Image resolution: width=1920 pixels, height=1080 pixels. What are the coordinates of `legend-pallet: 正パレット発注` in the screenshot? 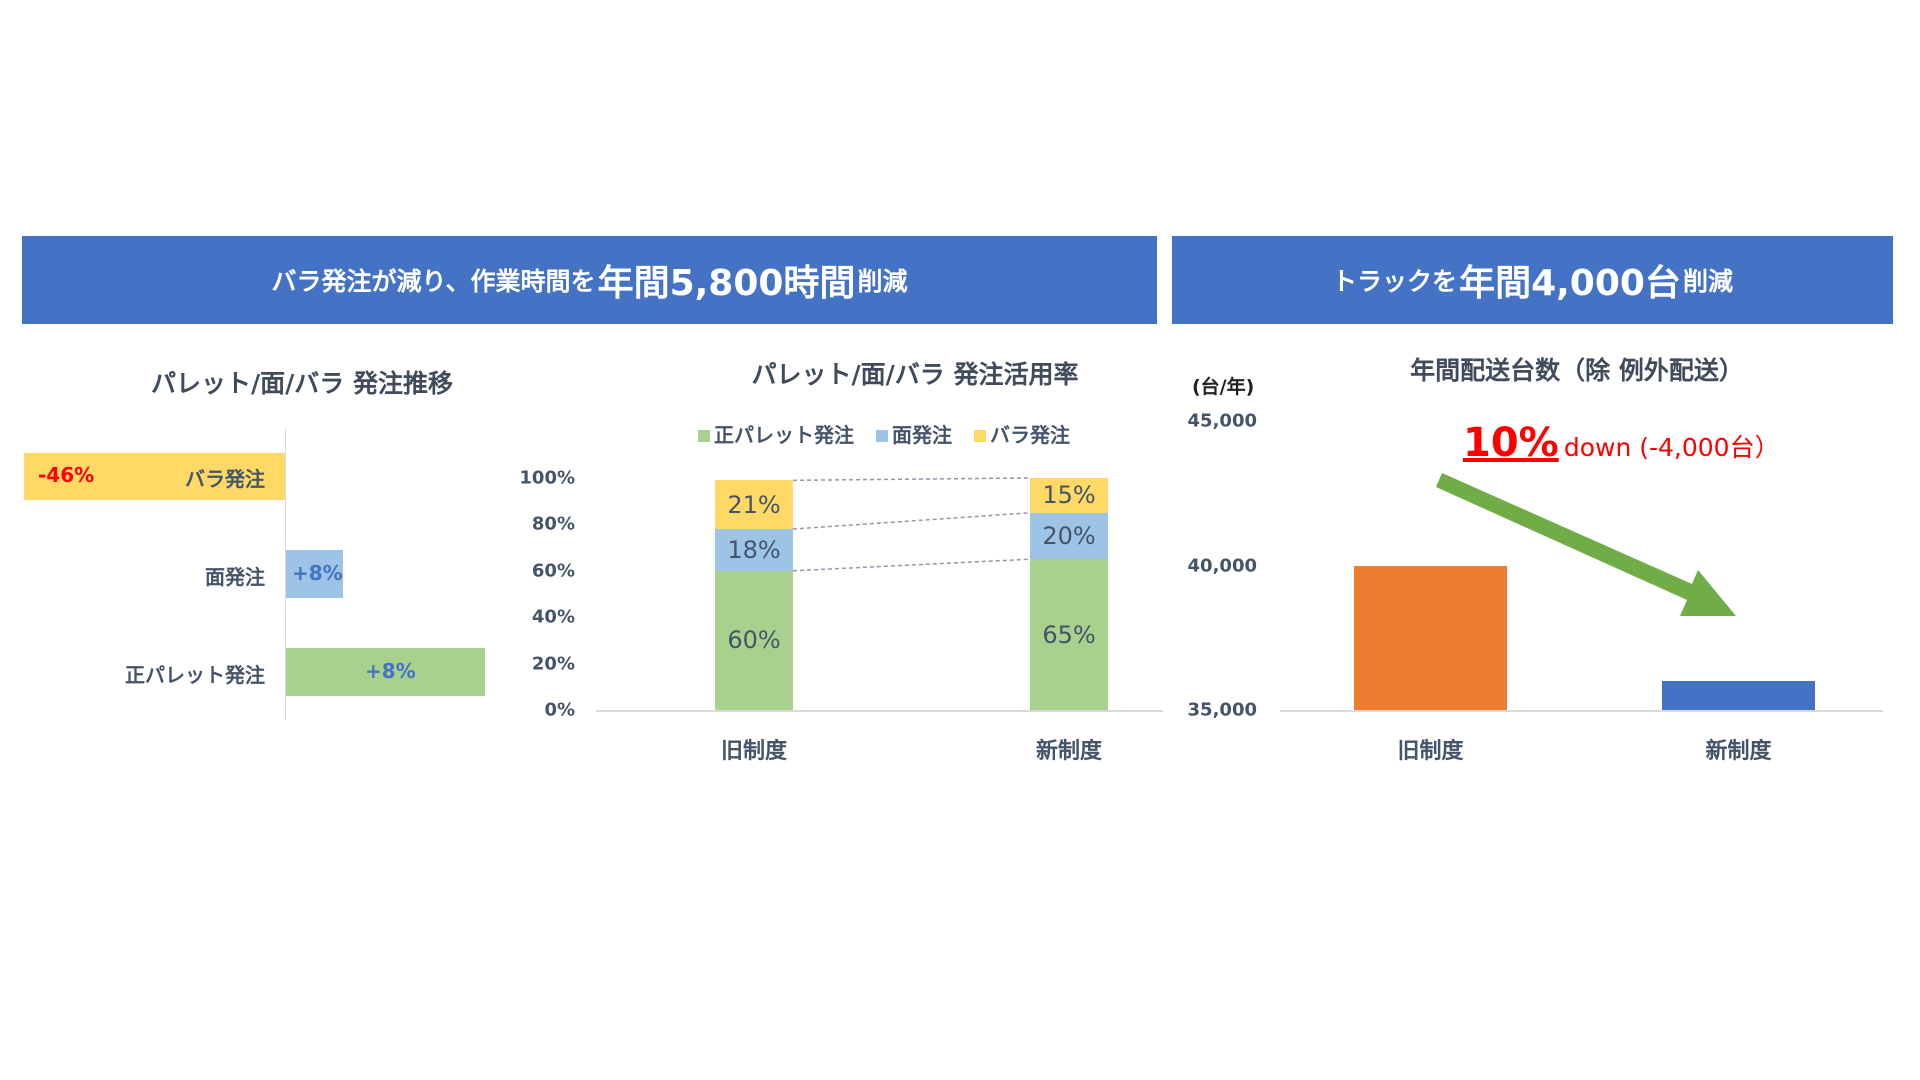 It's located at (776, 433).